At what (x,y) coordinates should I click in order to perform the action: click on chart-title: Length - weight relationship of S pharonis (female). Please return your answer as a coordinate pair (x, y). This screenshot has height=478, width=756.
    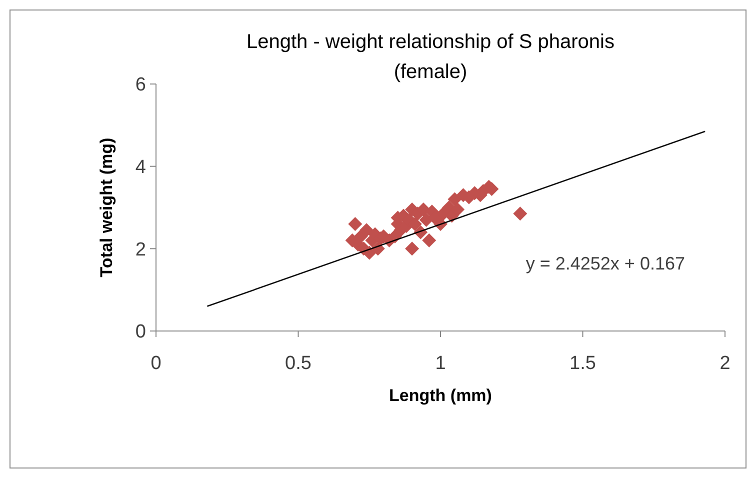
    Looking at the image, I should click on (430, 57).